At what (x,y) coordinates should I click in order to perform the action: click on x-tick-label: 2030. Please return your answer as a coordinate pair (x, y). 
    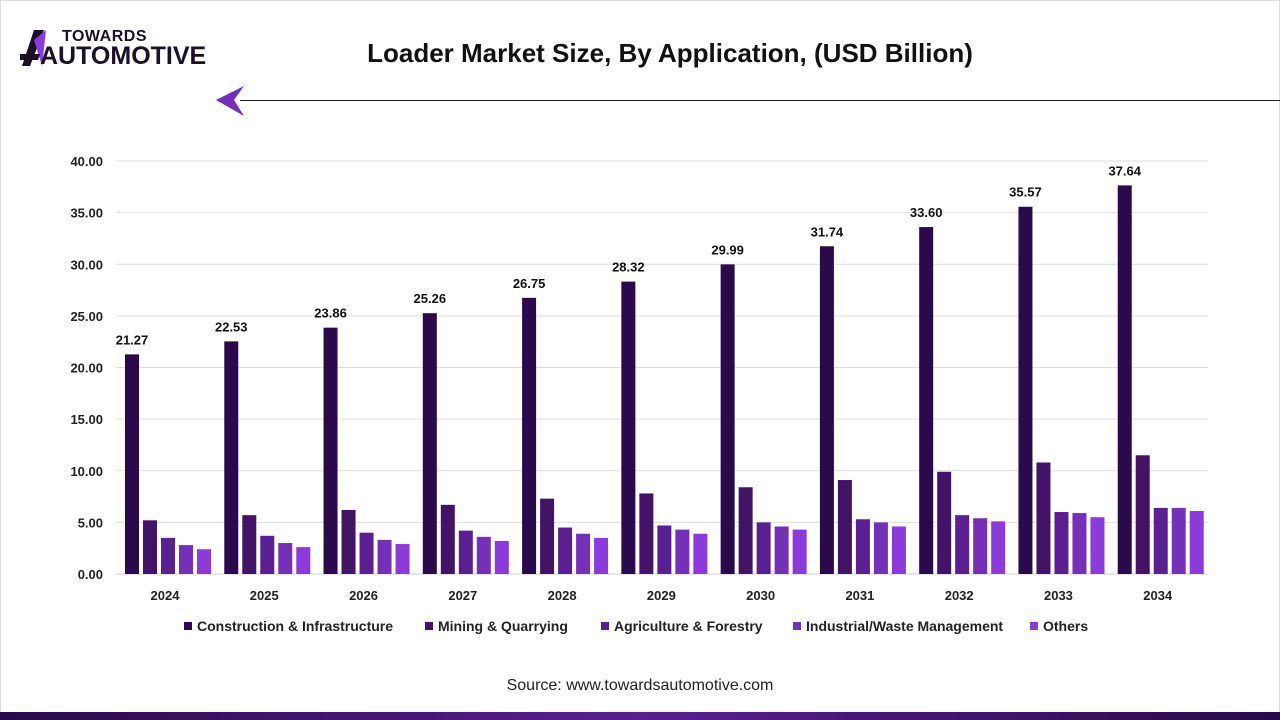
    Looking at the image, I should click on (760, 595).